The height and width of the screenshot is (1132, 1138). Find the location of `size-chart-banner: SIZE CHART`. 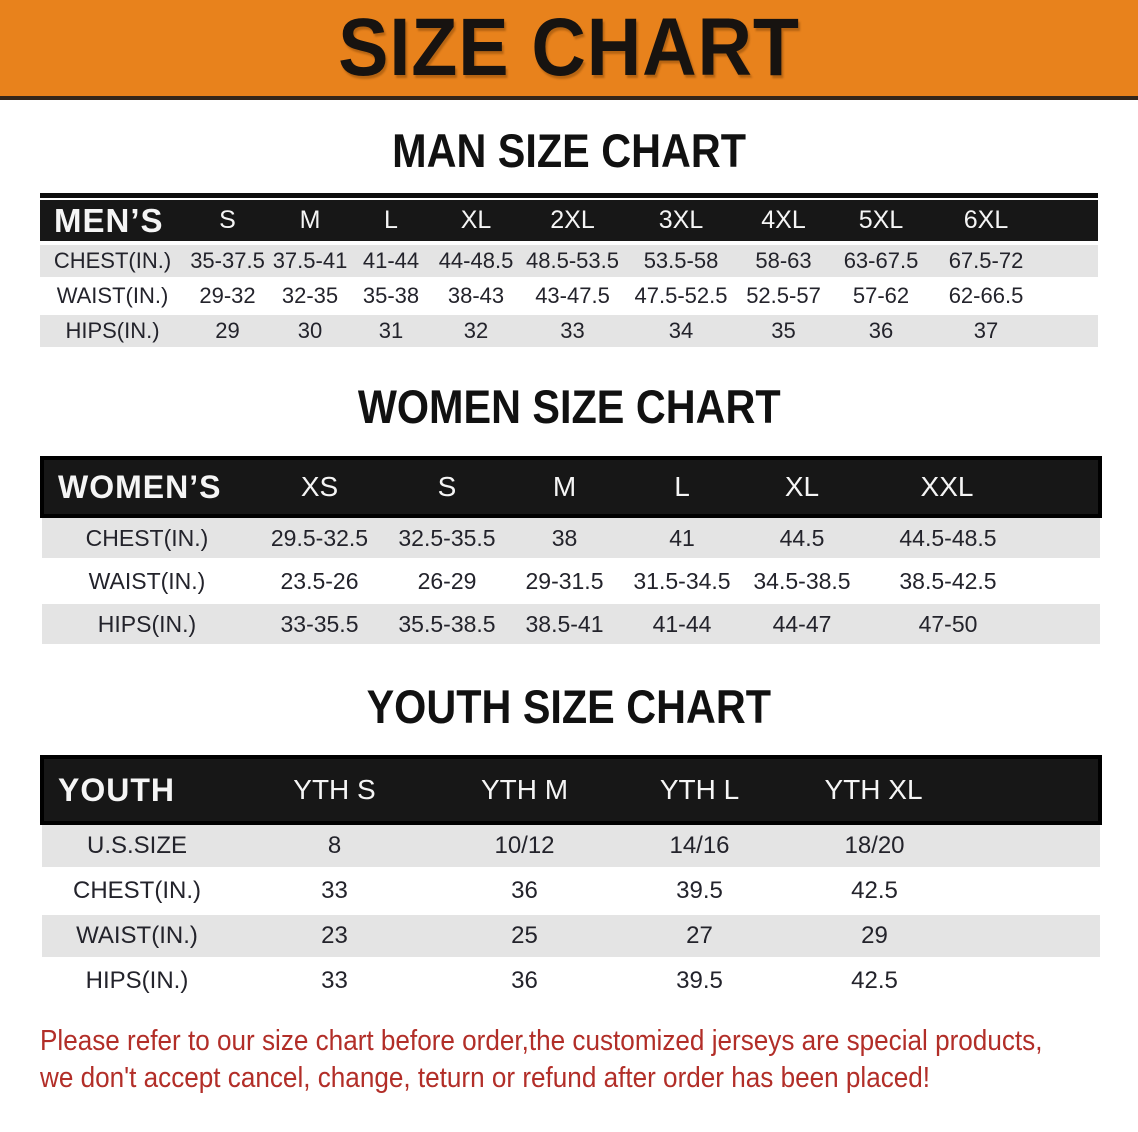

size-chart-banner: SIZE CHART is located at coordinates (569, 50).